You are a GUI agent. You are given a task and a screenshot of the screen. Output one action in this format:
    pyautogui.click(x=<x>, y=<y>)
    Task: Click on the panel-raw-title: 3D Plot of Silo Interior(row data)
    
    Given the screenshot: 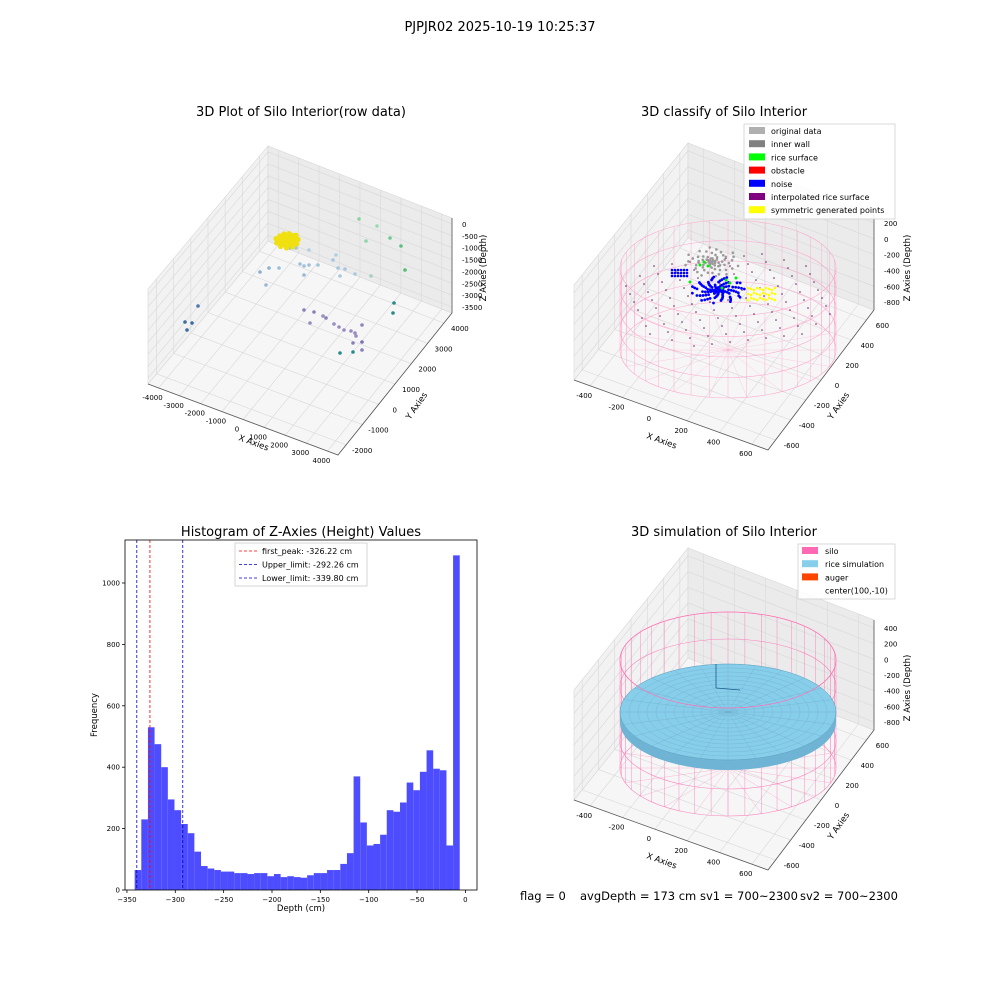 What is the action you would take?
    pyautogui.click(x=301, y=112)
    